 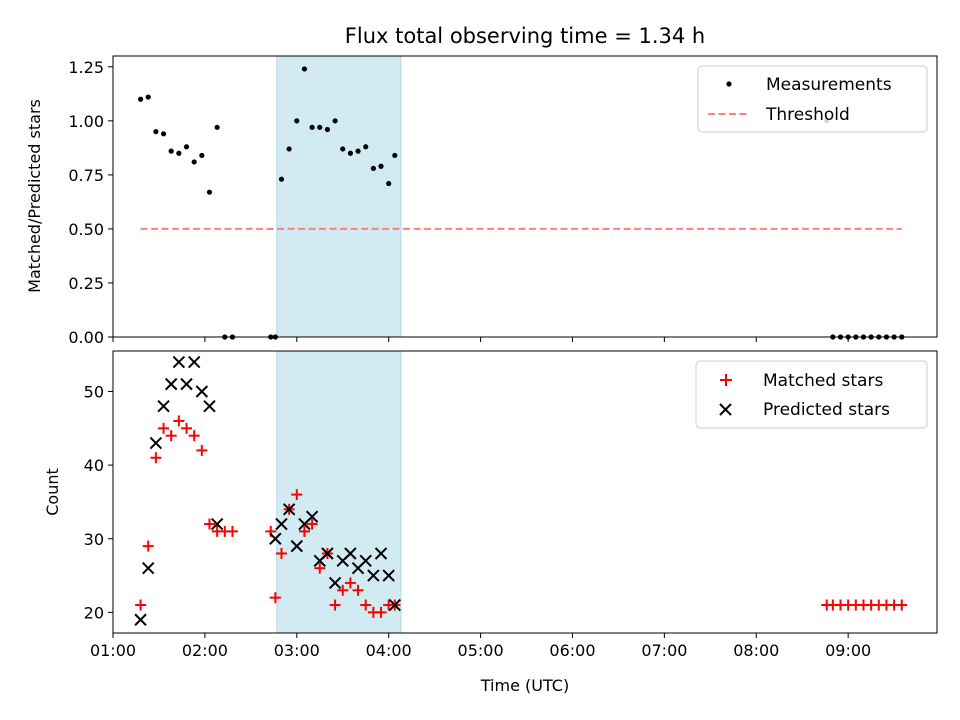 I want to click on bottom-legend: Matched stars Predicted stars, so click(x=811, y=394).